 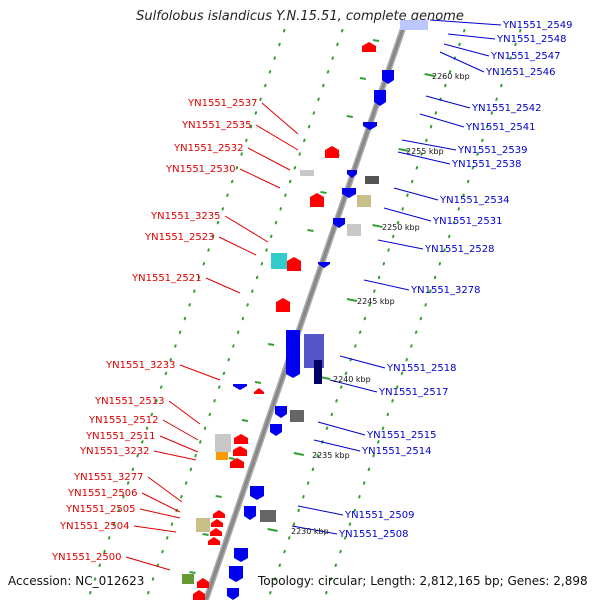 I want to click on gene-label-minus: YN1551_3277, so click(x=108, y=477).